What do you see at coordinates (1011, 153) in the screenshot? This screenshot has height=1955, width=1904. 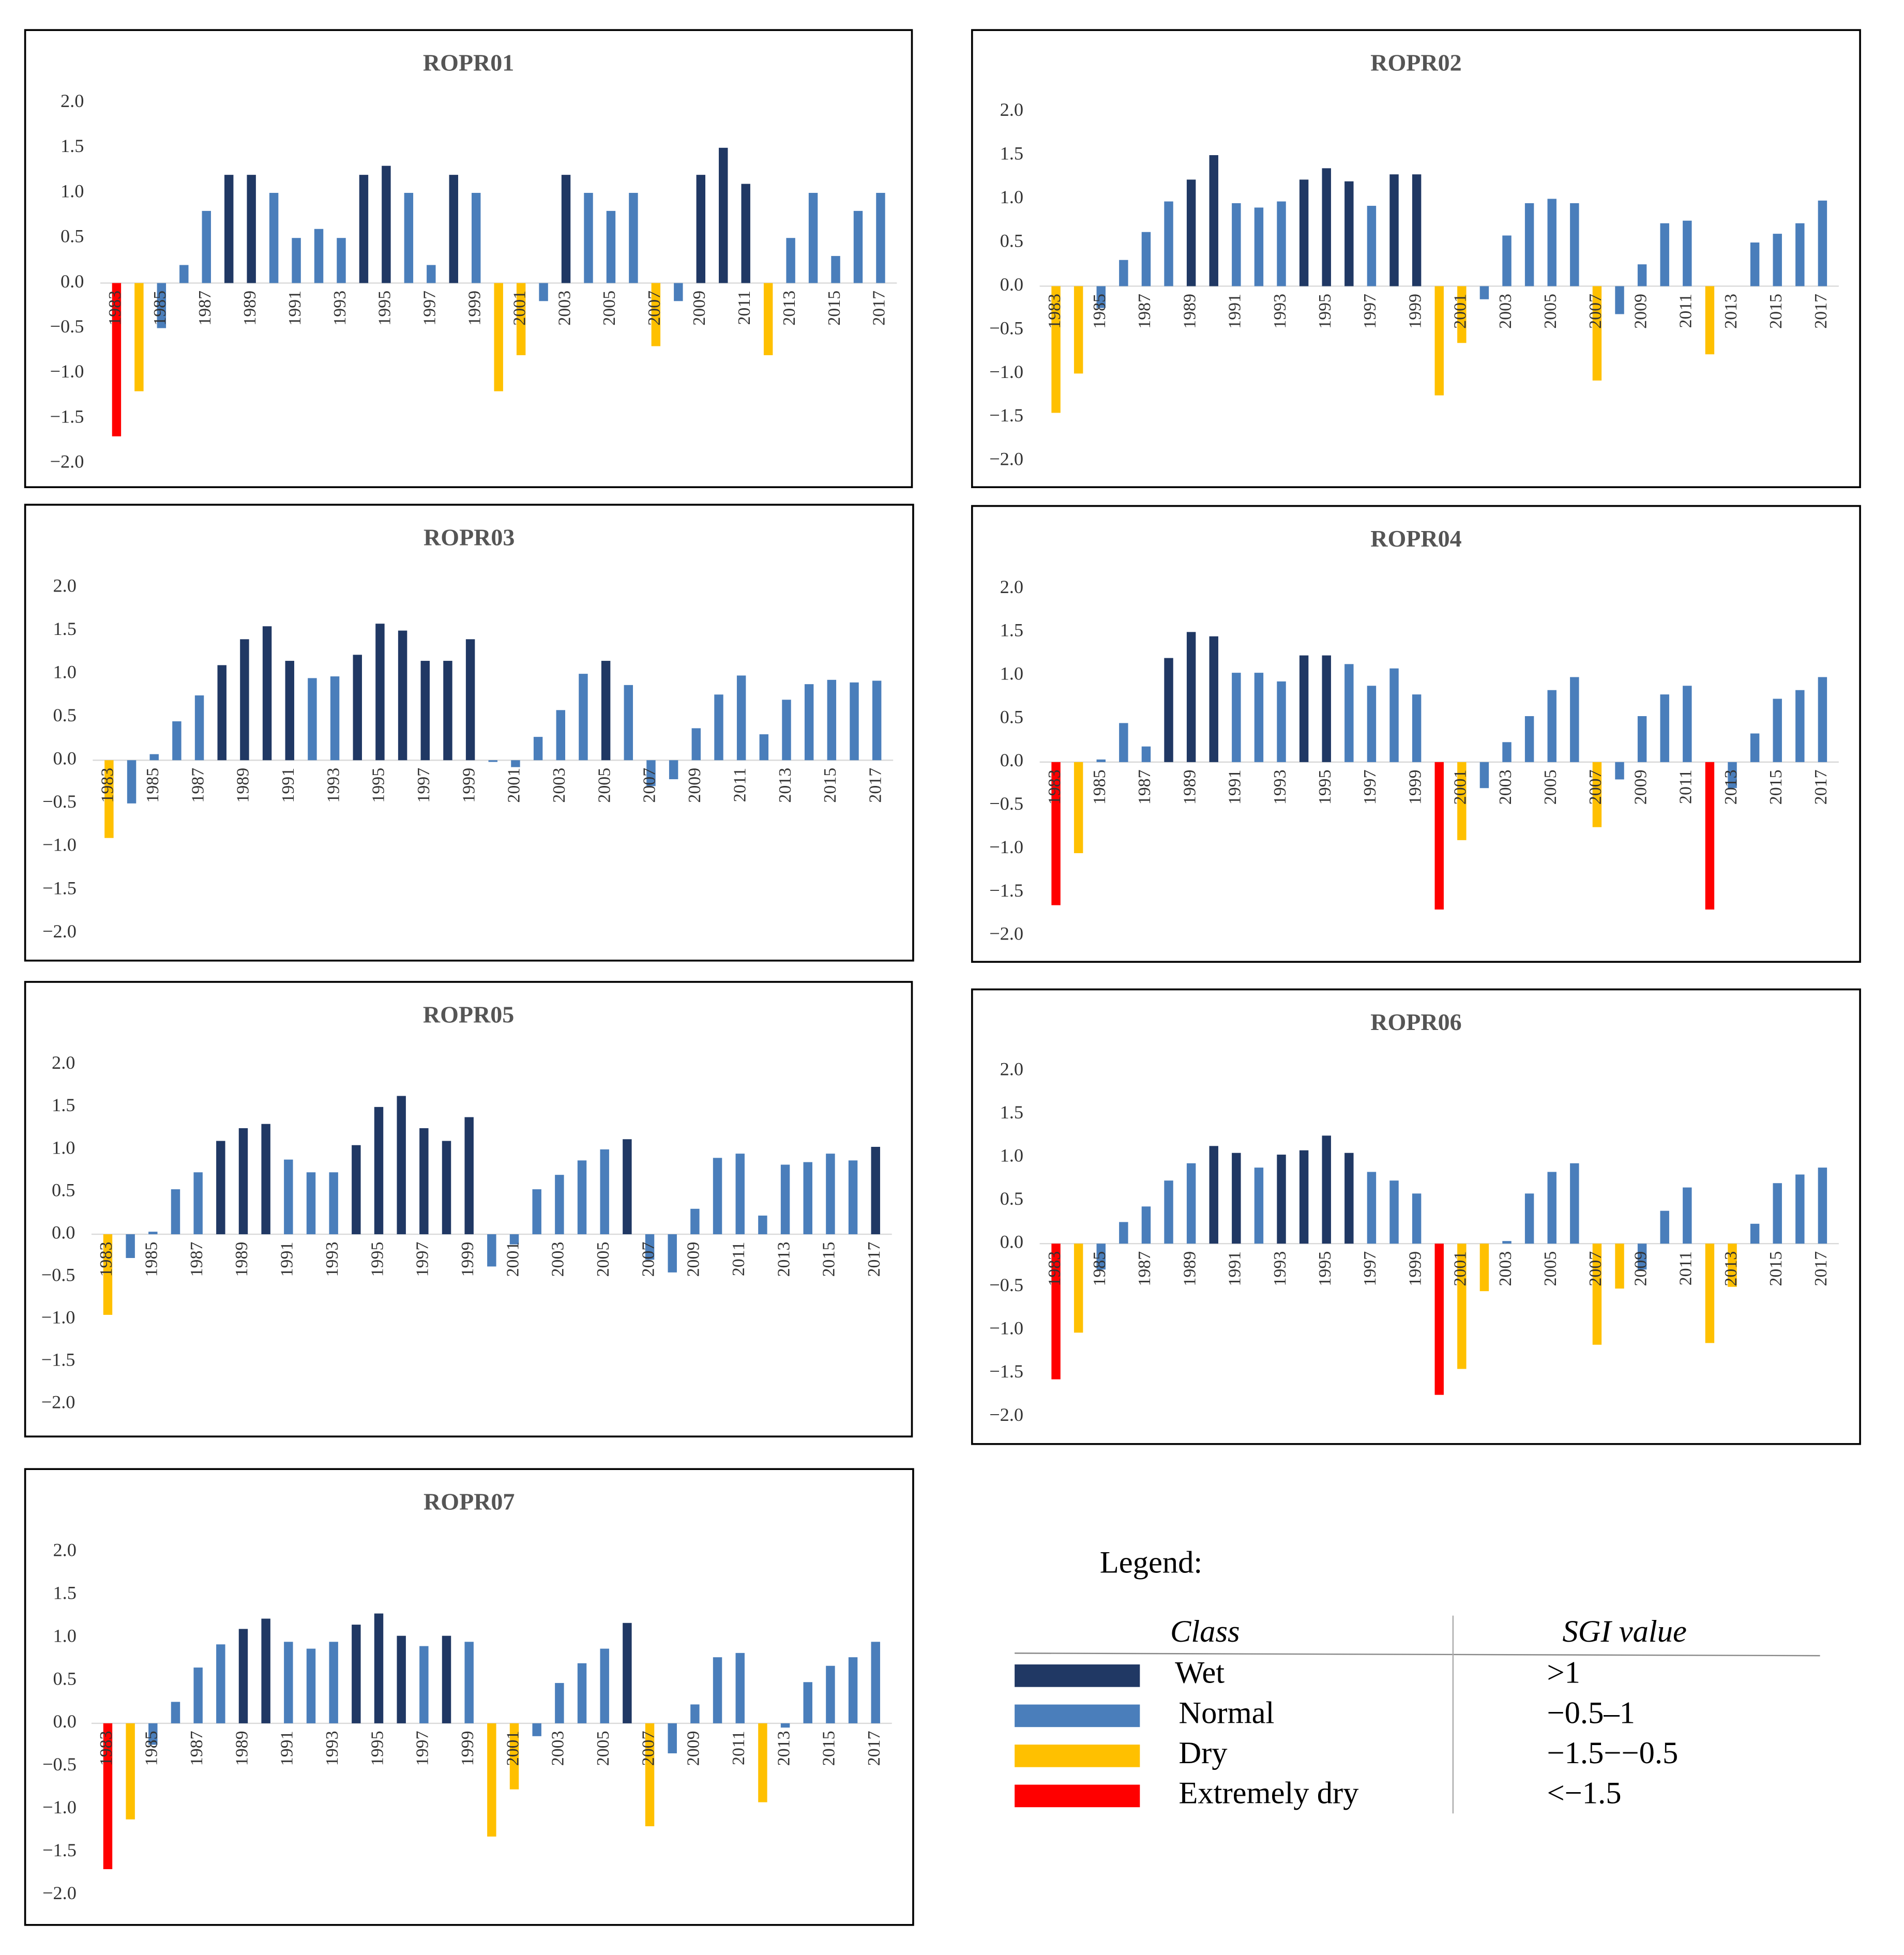 I see `y-tick-label: 1.5` at bounding box center [1011, 153].